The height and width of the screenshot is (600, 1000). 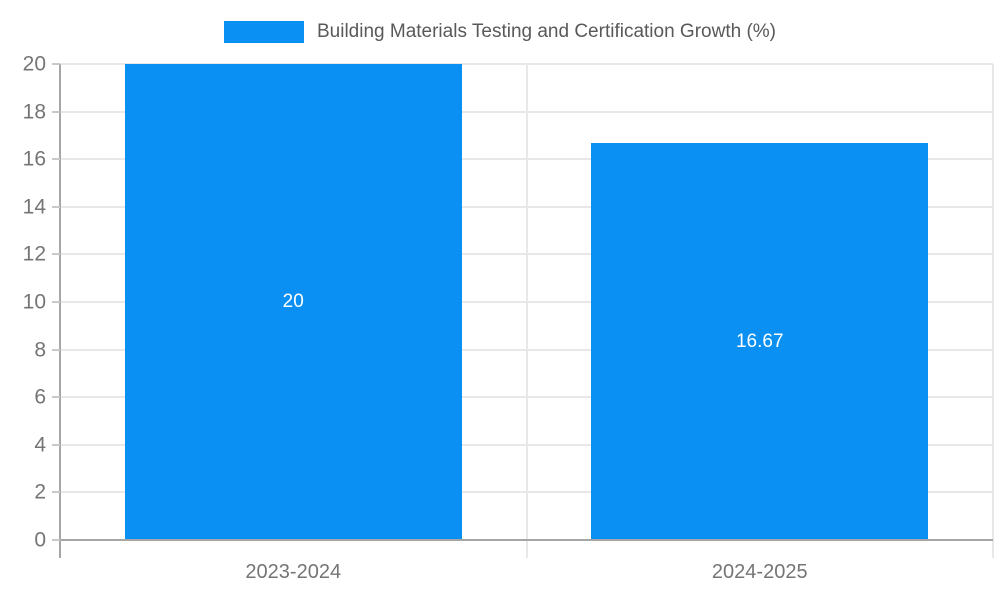 I want to click on bar-value-label: 16.67, so click(x=759, y=341).